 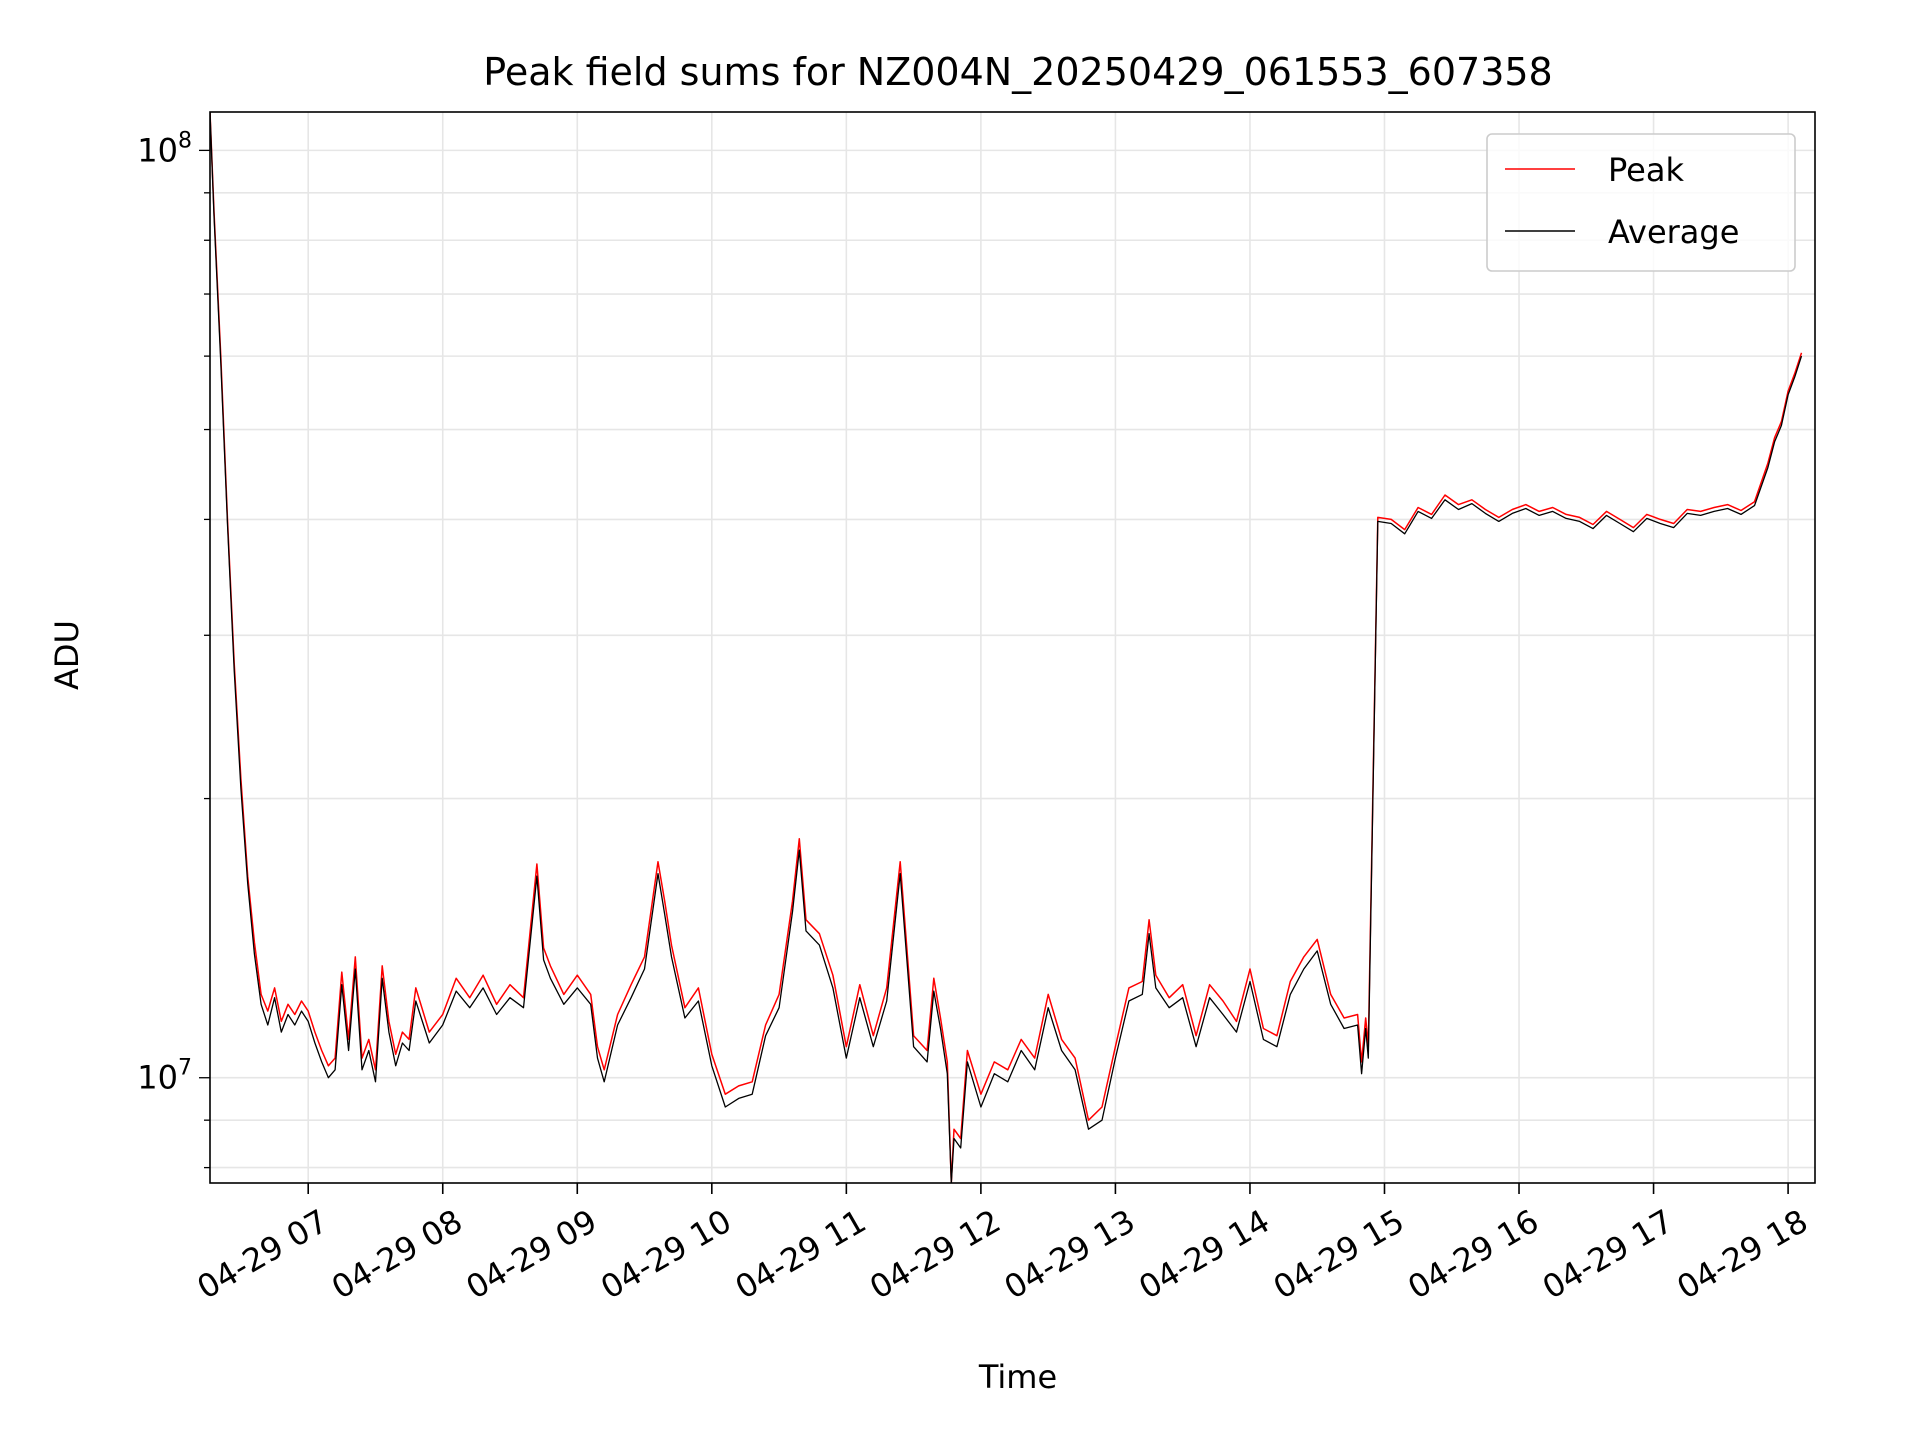 I want to click on y-axis-label: ADU, so click(x=67, y=655).